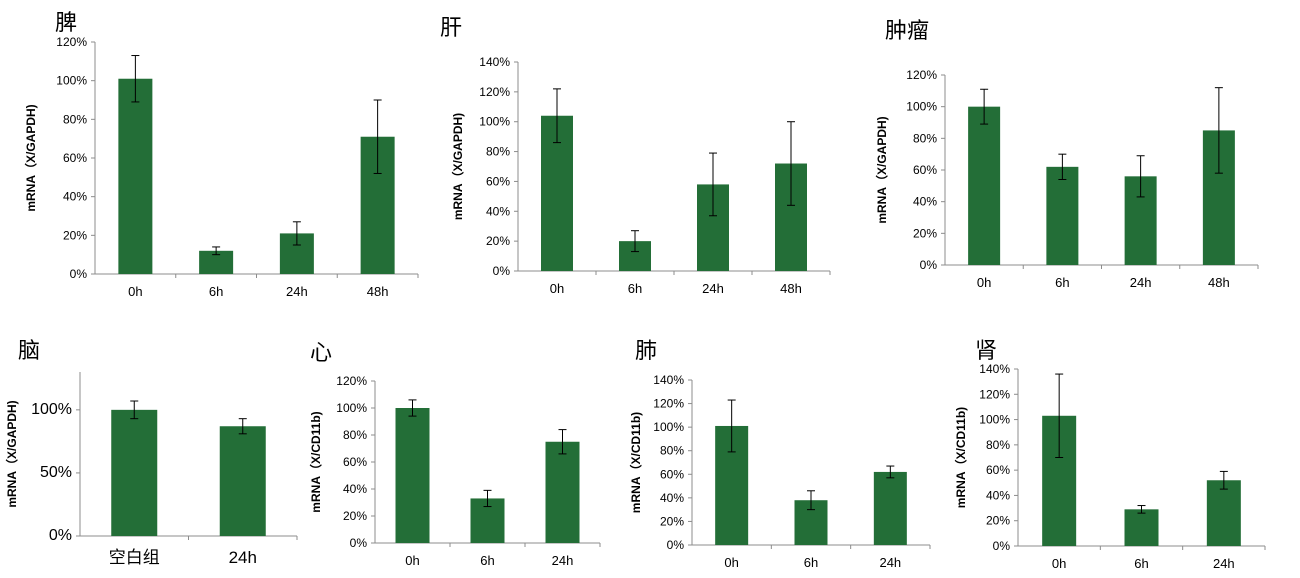  I want to click on panel-title: 肾, so click(986, 351).